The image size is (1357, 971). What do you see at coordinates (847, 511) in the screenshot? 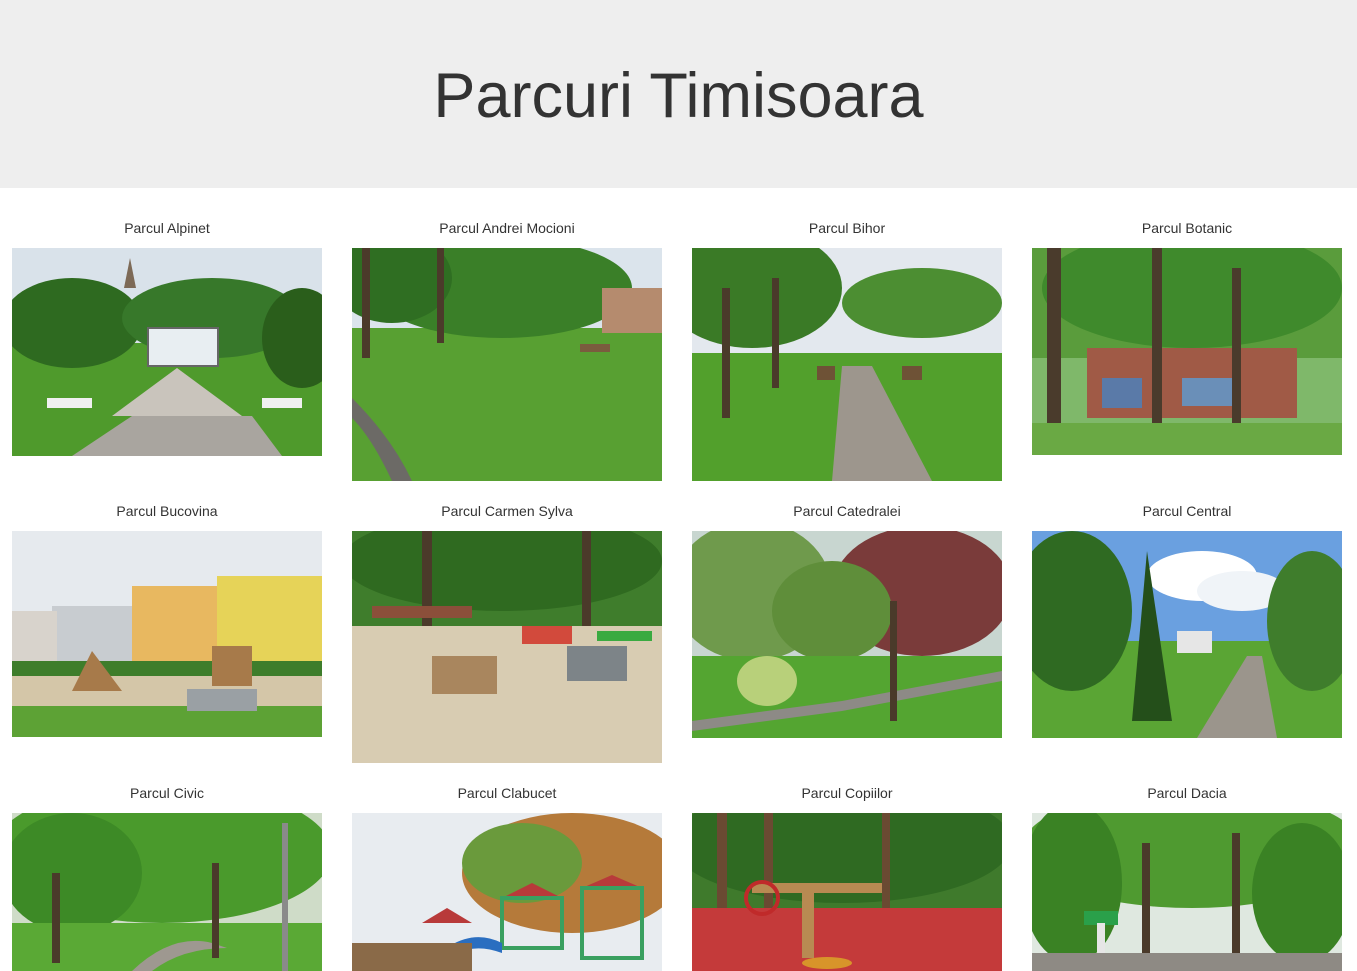
I see `park-title: Parcul Catedralei` at bounding box center [847, 511].